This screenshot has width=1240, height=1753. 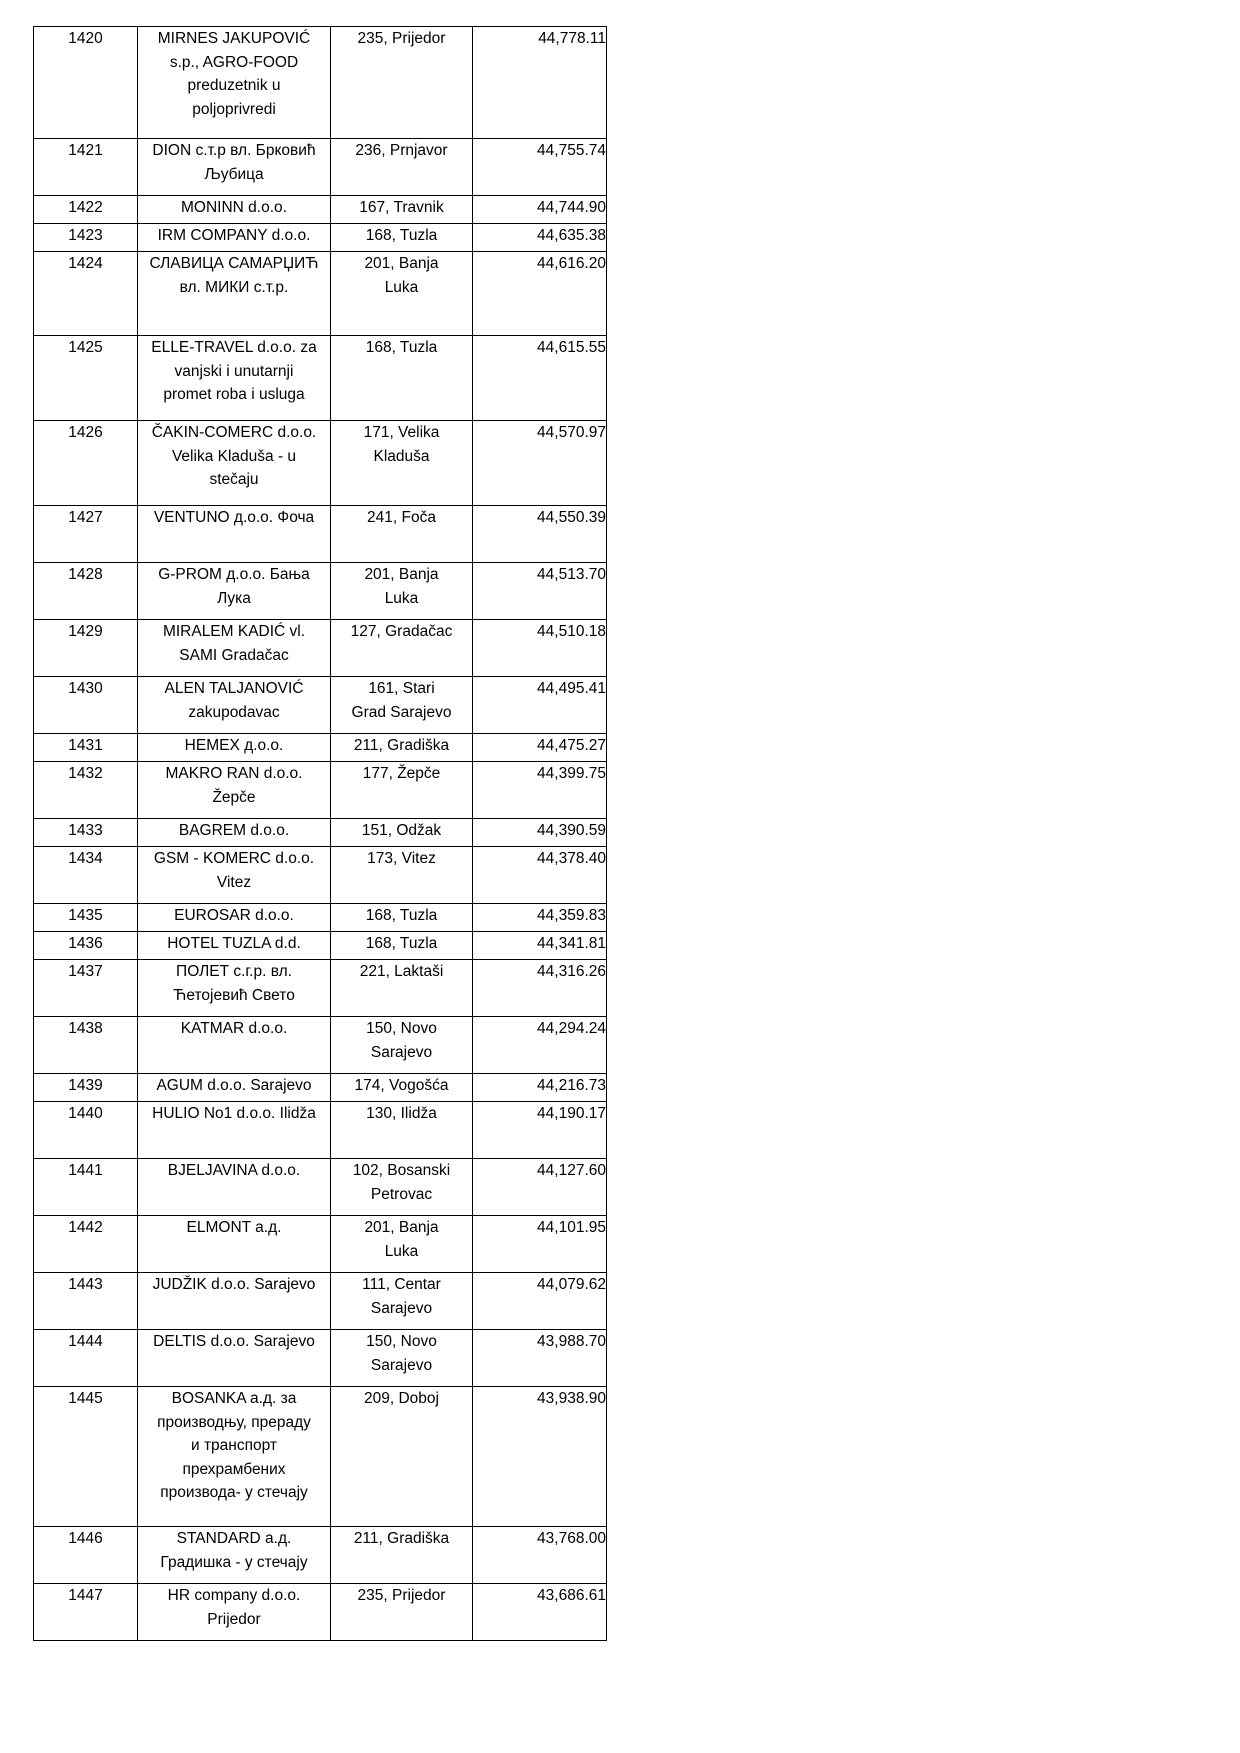 I want to click on company-name-line: BAGREM d.o.o., so click(x=234, y=830).